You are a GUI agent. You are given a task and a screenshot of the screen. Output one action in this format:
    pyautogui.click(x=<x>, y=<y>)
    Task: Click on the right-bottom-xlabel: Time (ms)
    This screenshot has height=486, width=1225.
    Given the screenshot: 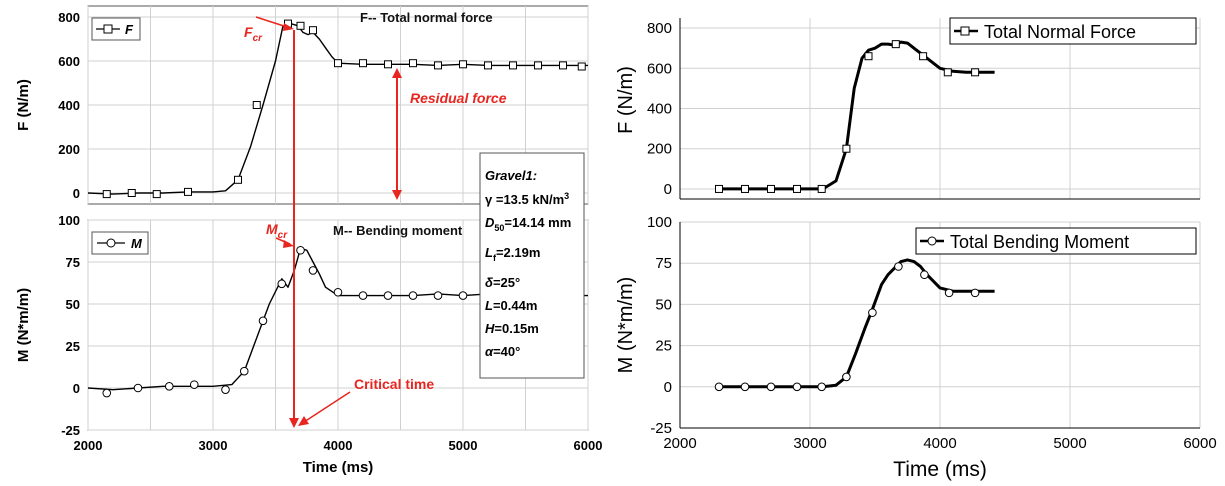 What is the action you would take?
    pyautogui.click(x=940, y=469)
    